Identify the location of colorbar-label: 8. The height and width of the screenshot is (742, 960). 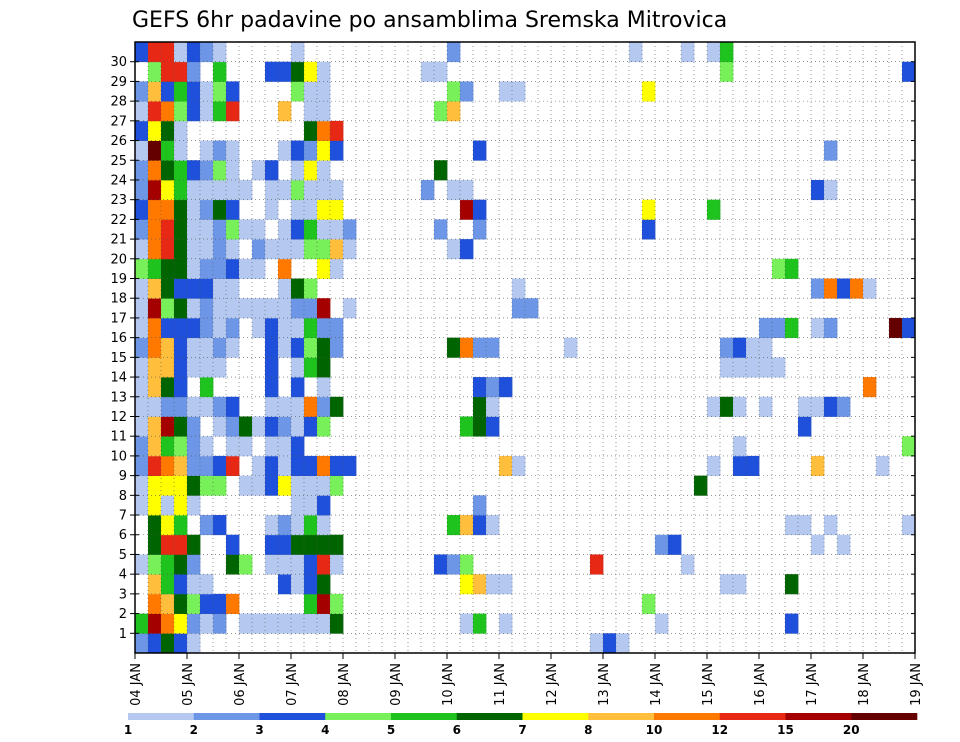
(588, 730).